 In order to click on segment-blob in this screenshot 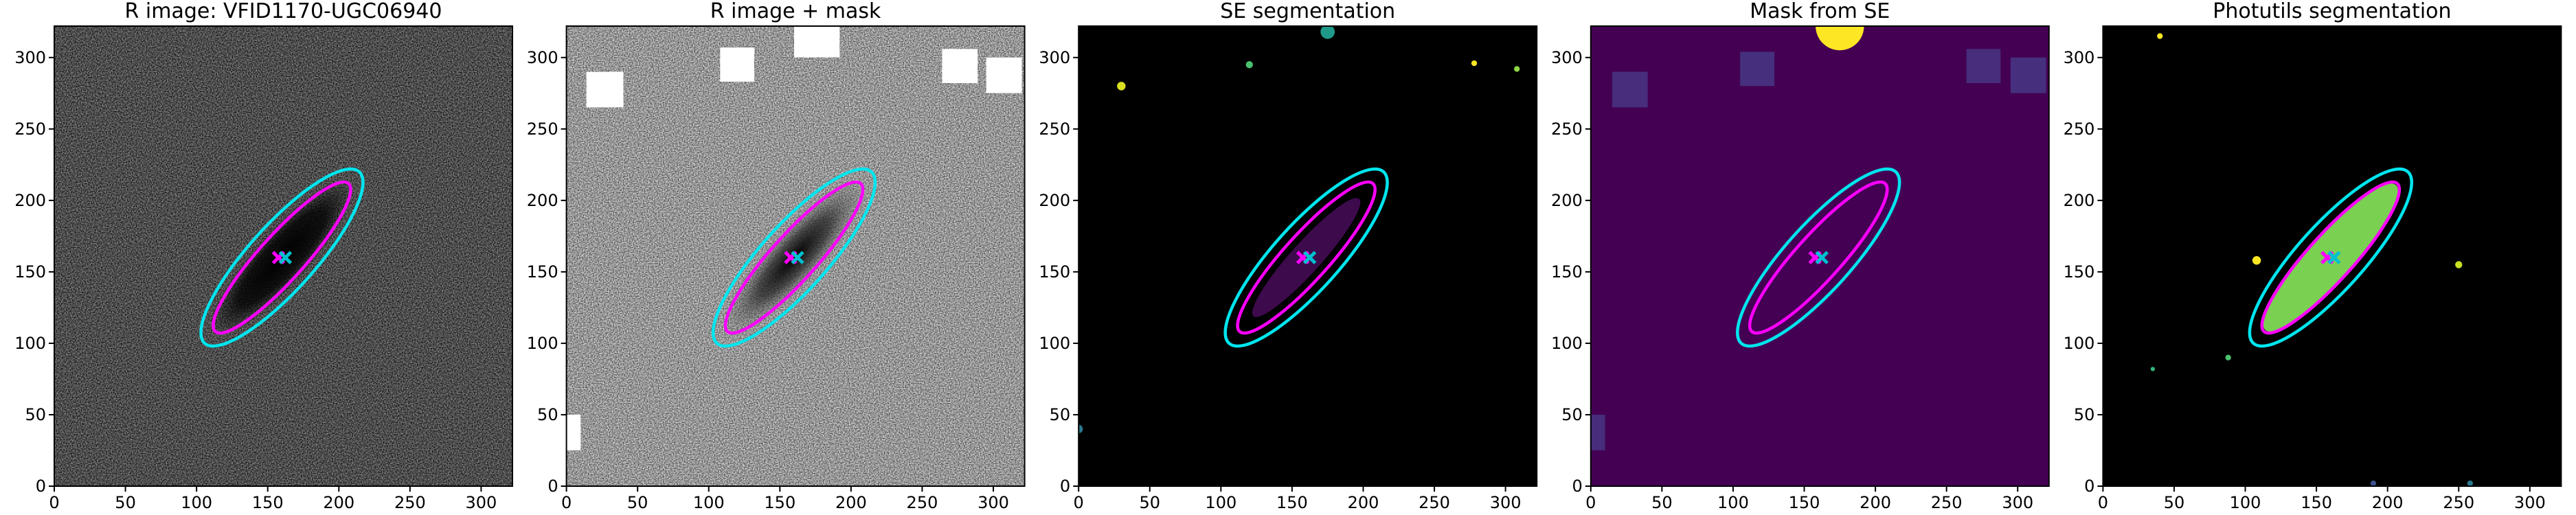, I will do `click(2331, 257)`.